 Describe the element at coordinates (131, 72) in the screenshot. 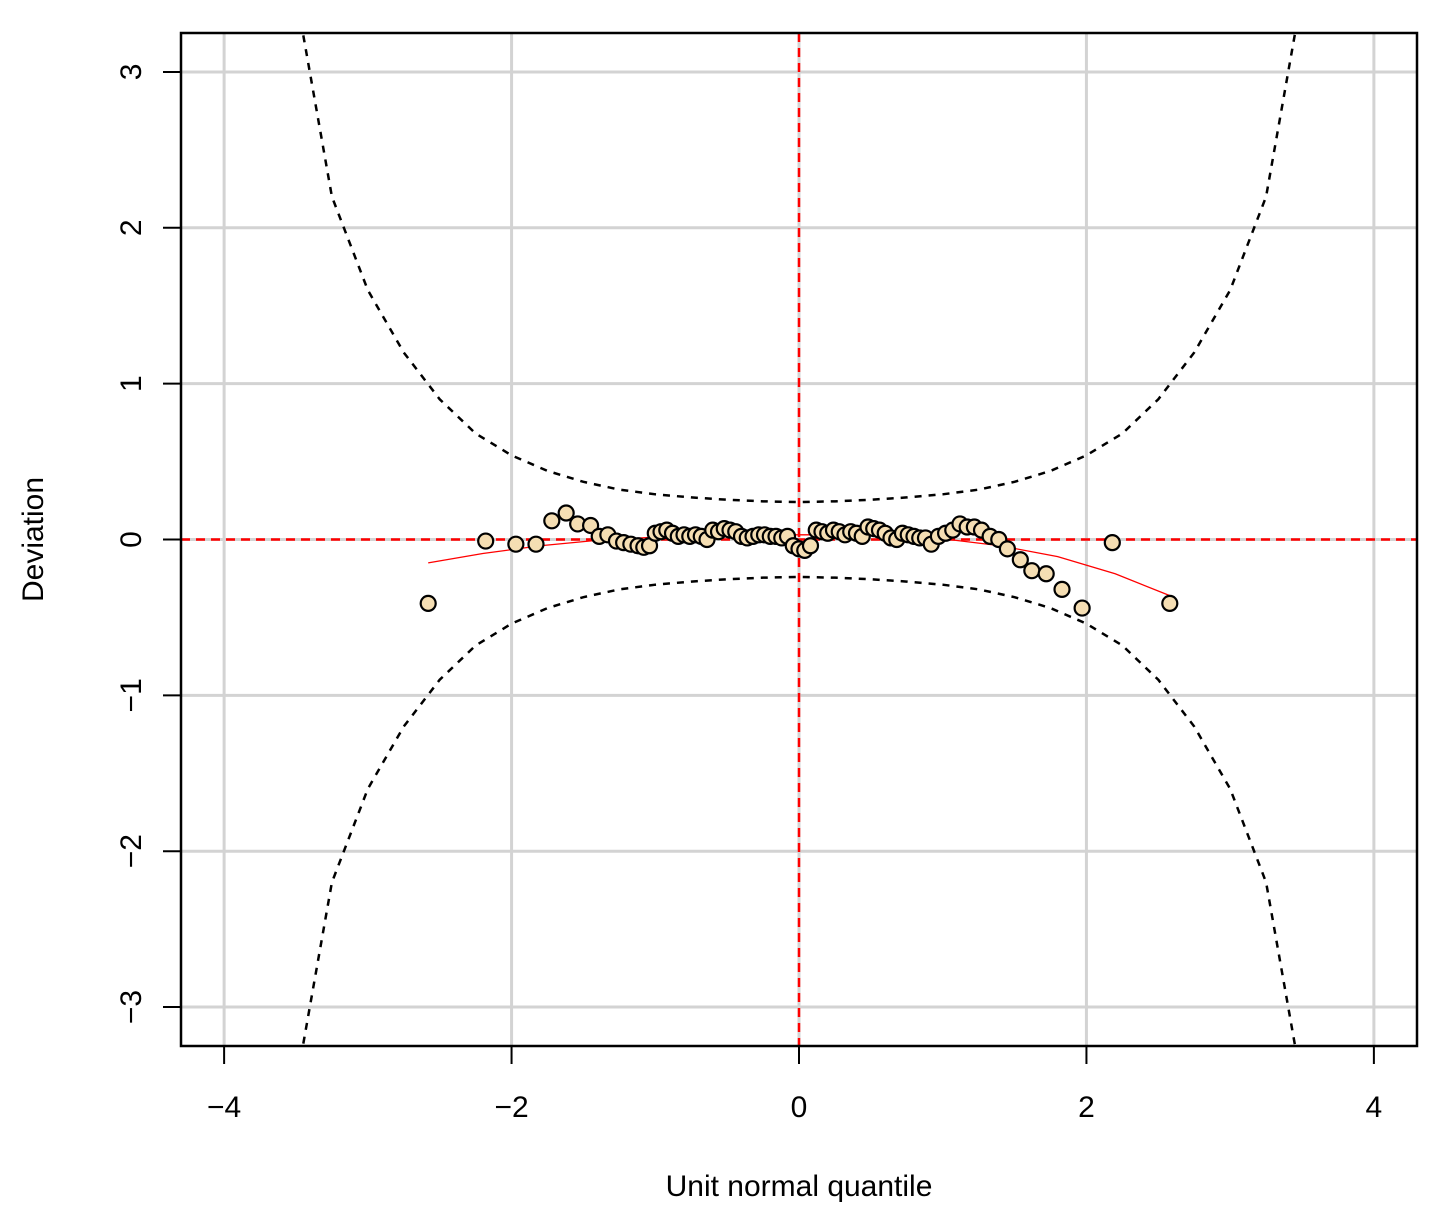

I see `y-tick-label: 3` at that location.